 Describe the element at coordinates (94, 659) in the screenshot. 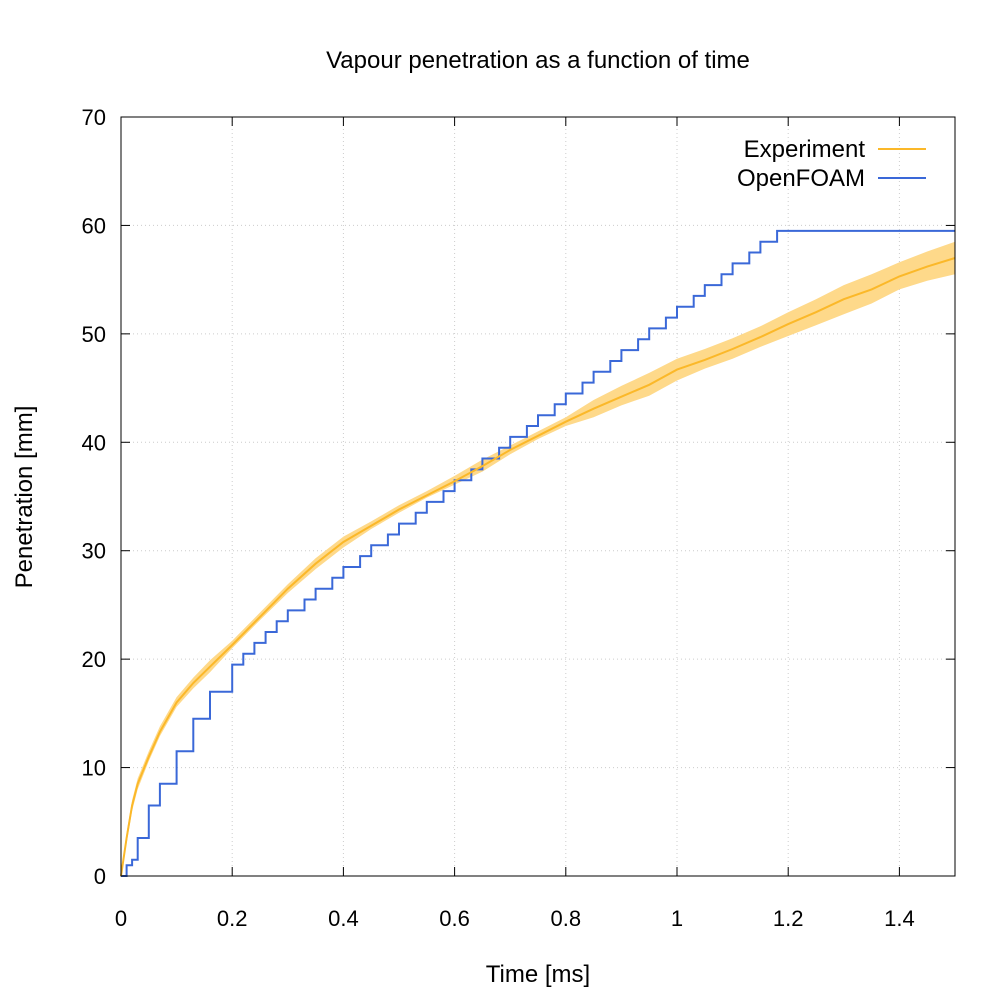

I see `y-tick-label: 20` at that location.